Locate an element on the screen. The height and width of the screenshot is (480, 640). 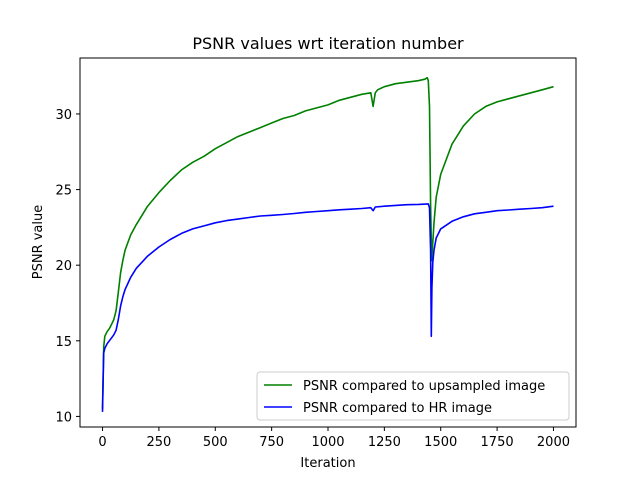
y-tick-label: 10 is located at coordinates (63, 417).